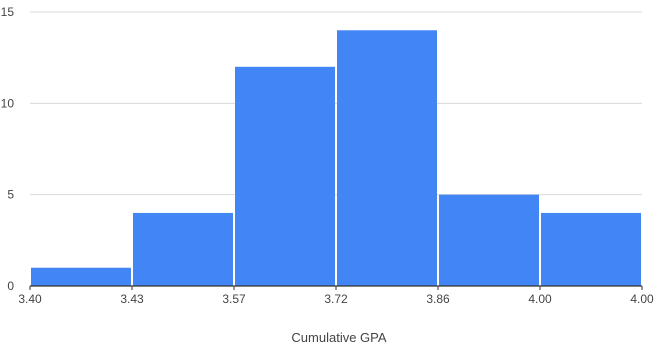 This screenshot has width=657, height=355. I want to click on y-tick-label-3: 15, so click(8, 12).